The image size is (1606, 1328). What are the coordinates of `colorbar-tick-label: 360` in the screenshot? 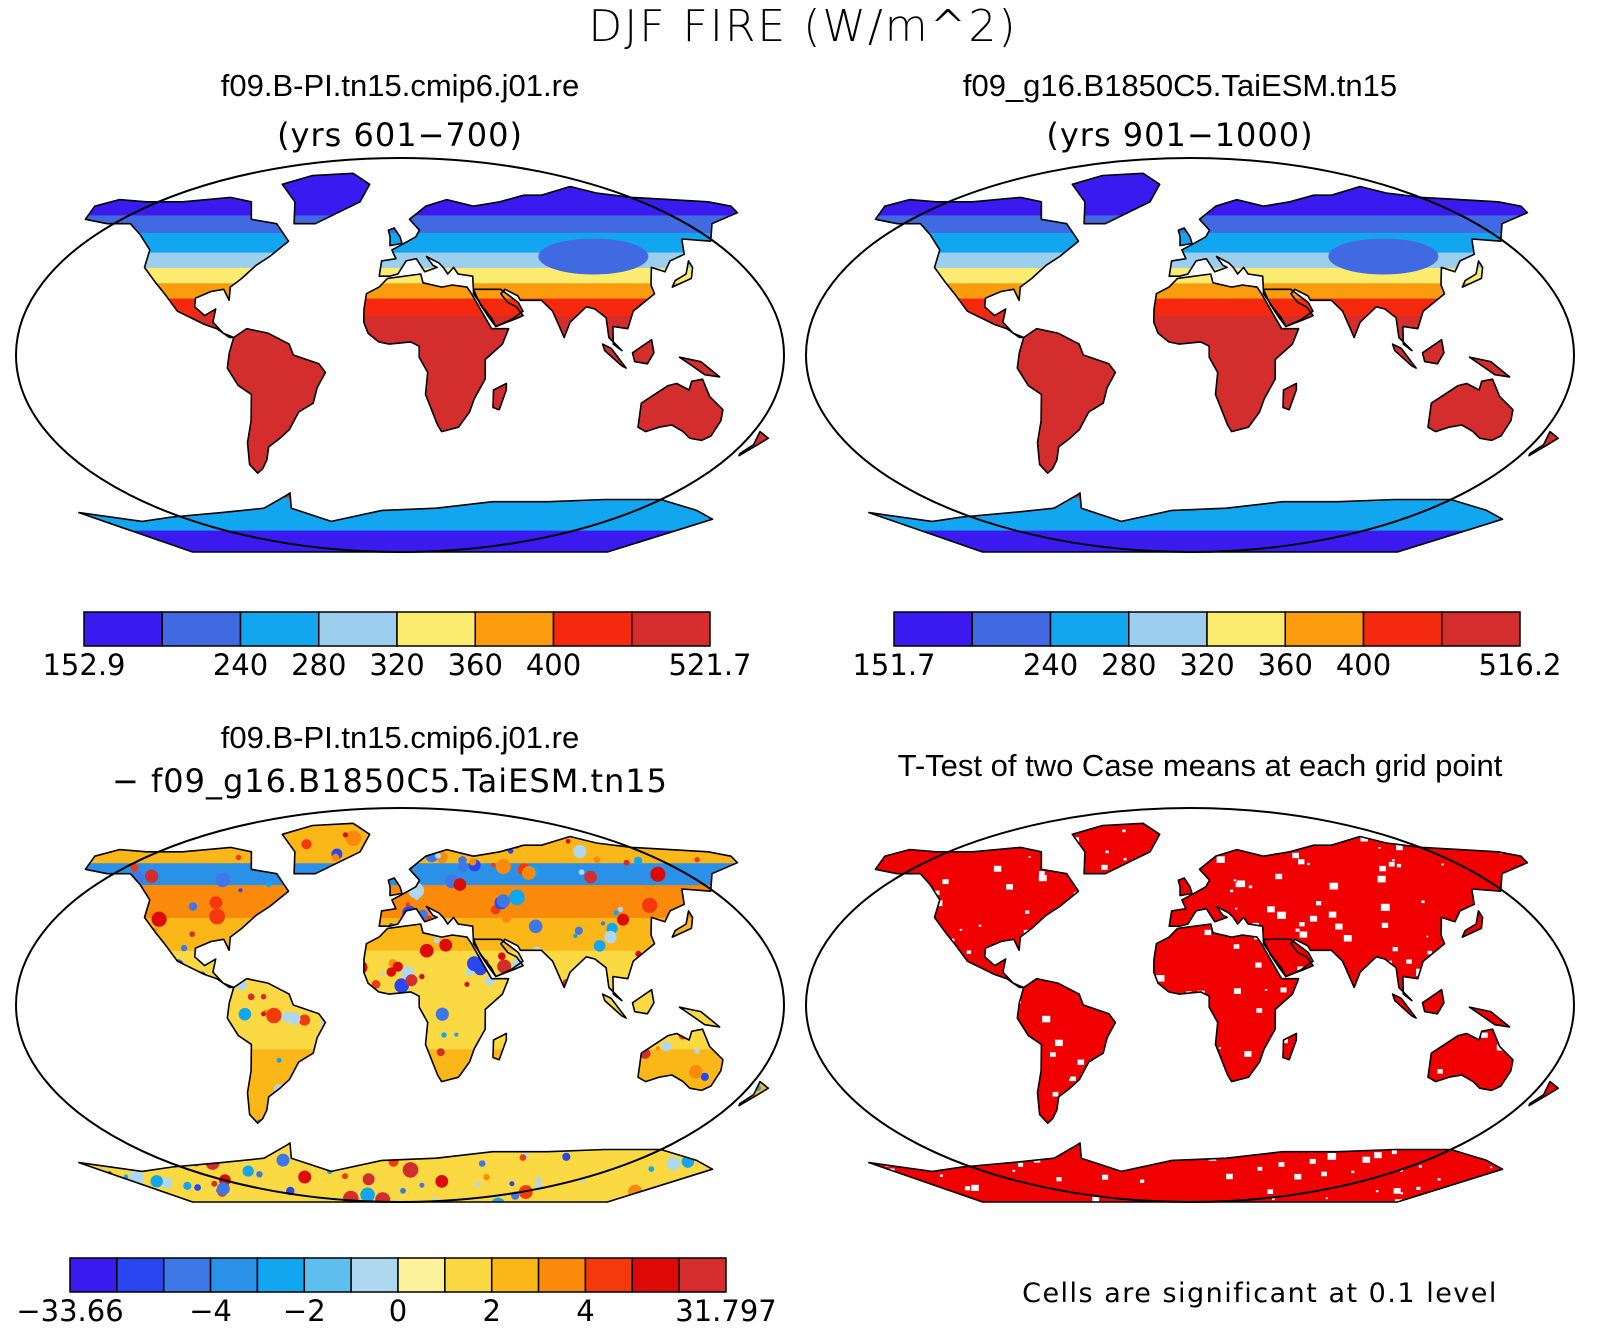 It's located at (1285, 665).